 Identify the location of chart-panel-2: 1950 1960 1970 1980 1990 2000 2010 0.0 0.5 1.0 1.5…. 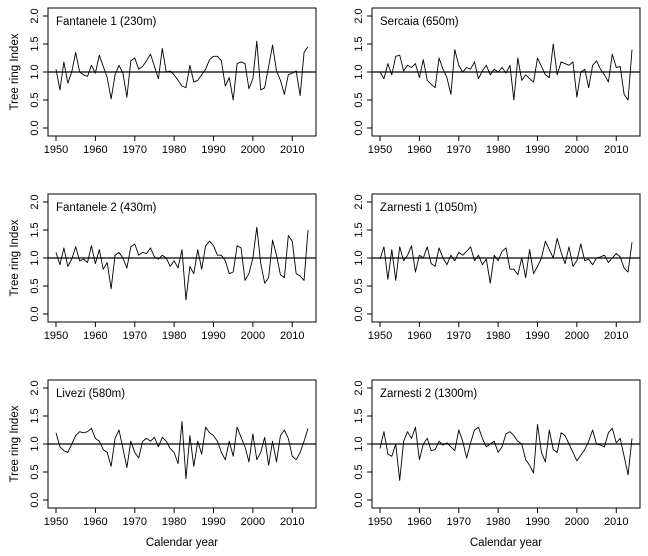
(497, 81).